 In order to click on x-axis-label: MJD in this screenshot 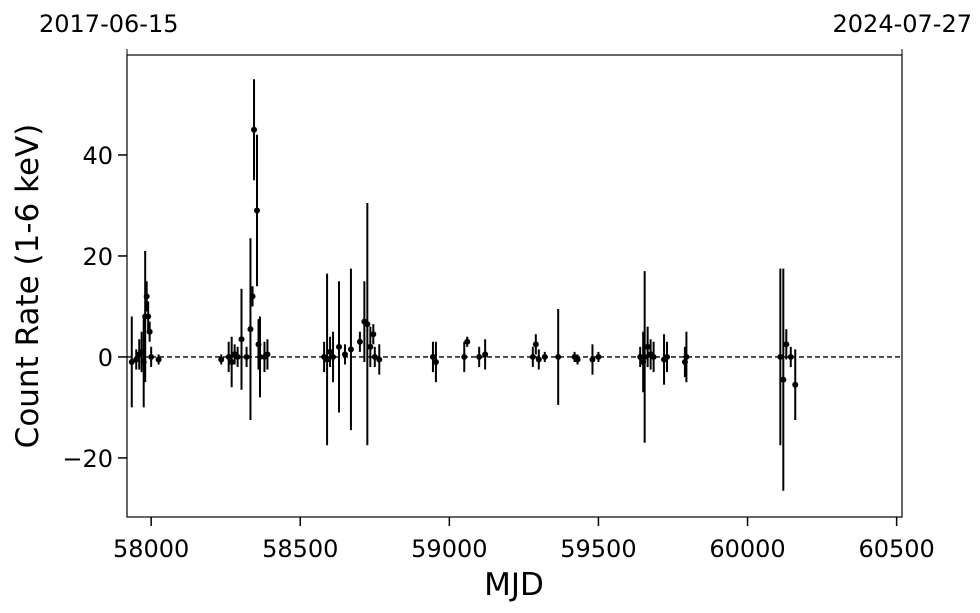, I will do `click(514, 585)`.